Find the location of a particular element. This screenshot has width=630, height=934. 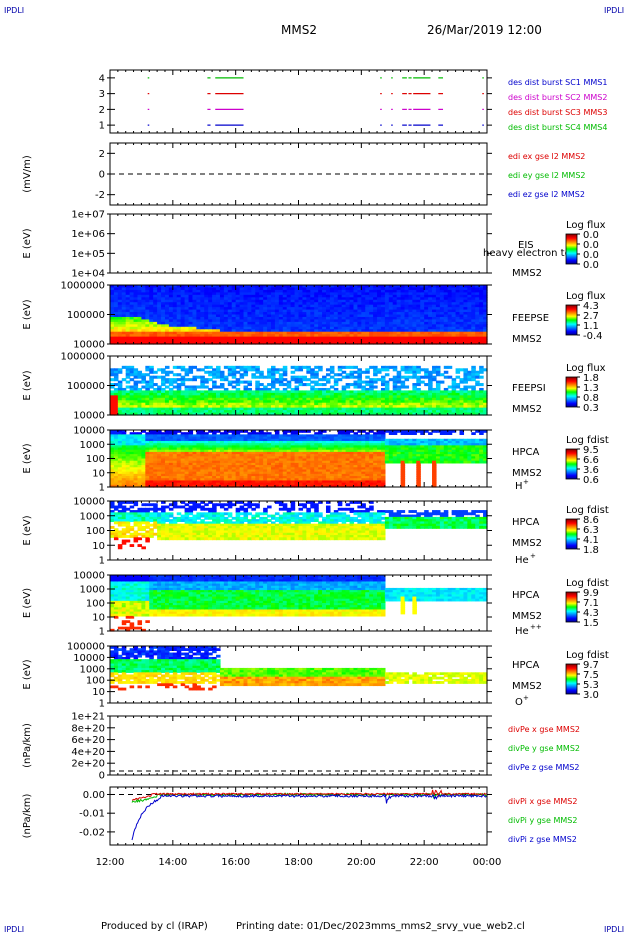

y-axis-label: E (eV) is located at coordinates (27, 243).